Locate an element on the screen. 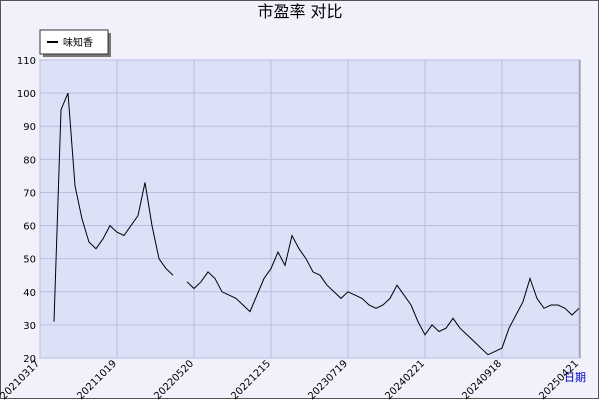  chart-title: 市盈率 对比 is located at coordinates (299, 11).